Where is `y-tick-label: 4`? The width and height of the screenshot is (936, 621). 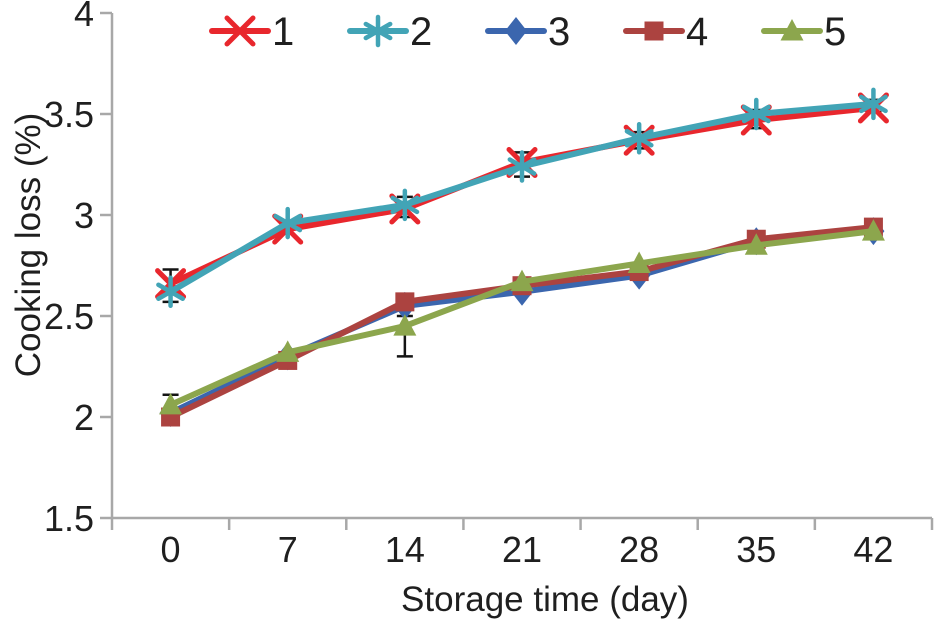
y-tick-label: 4 is located at coordinates (84, 17).